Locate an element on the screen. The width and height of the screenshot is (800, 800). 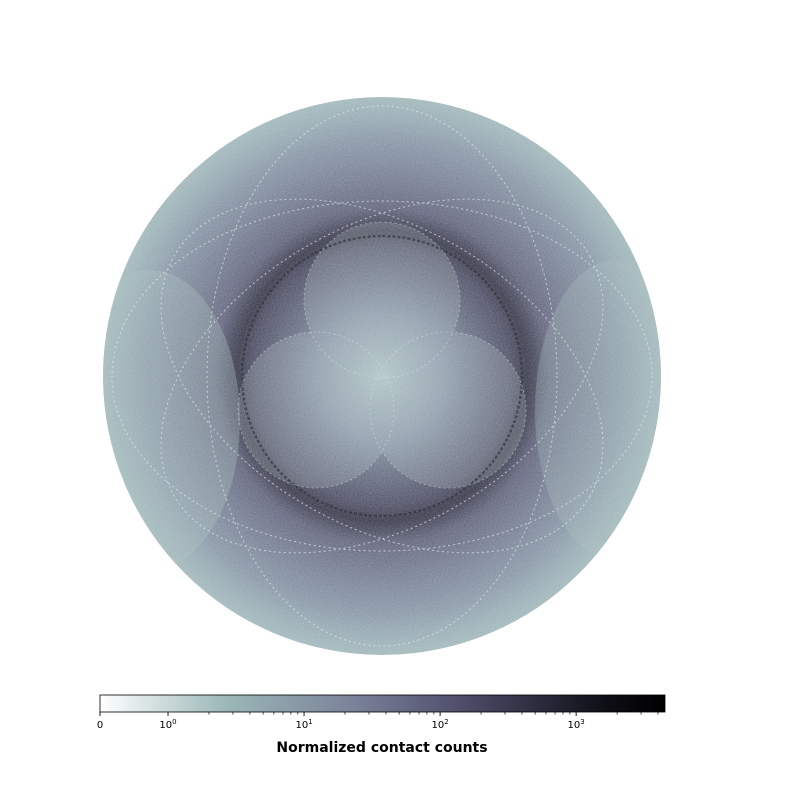
colorbar-gradient is located at coordinates (382, 703).